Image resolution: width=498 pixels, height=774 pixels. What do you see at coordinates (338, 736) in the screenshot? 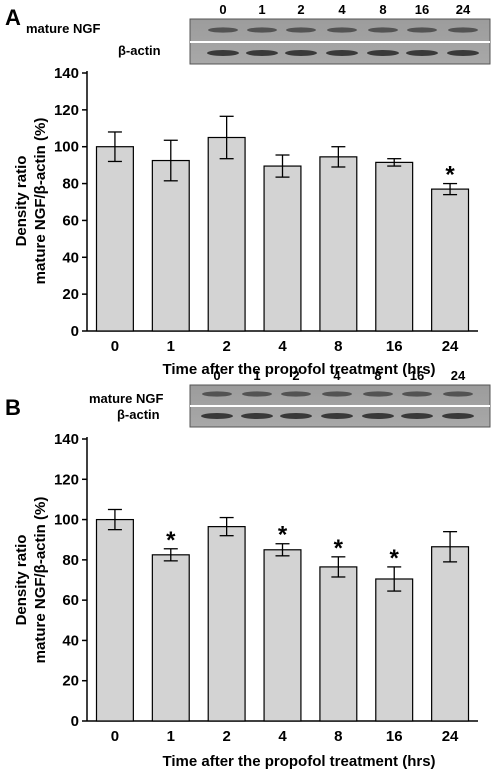
I see `panel-b-x-tick-label: 8` at bounding box center [338, 736].